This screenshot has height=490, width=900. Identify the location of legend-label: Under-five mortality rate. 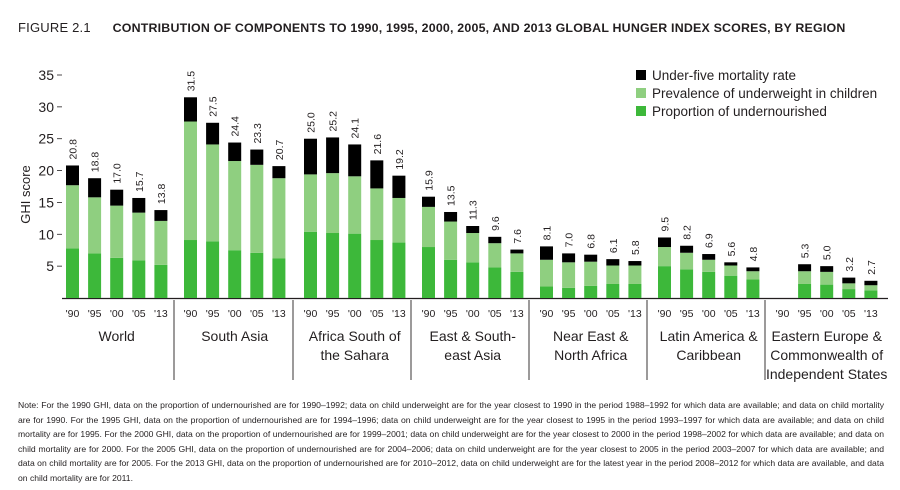
(724, 75).